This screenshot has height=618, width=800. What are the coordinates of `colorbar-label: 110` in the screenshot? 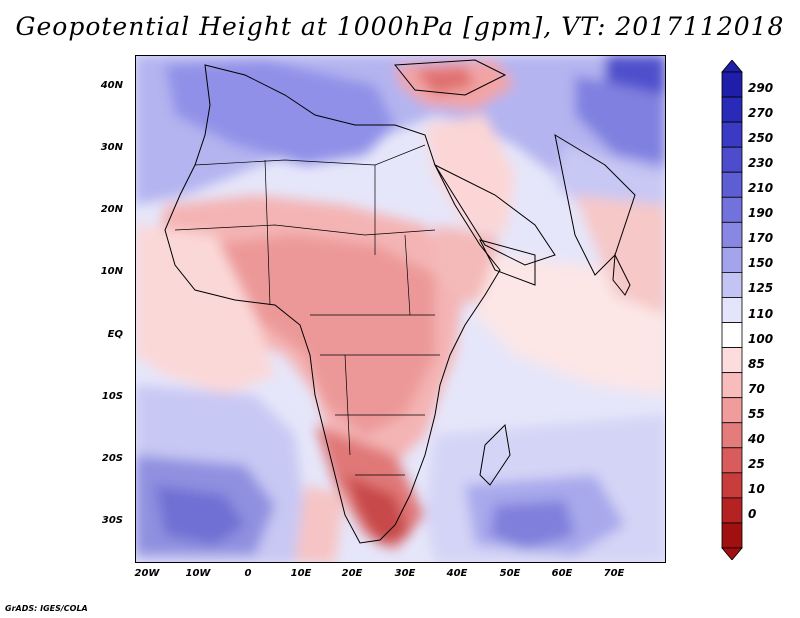 It's located at (761, 313).